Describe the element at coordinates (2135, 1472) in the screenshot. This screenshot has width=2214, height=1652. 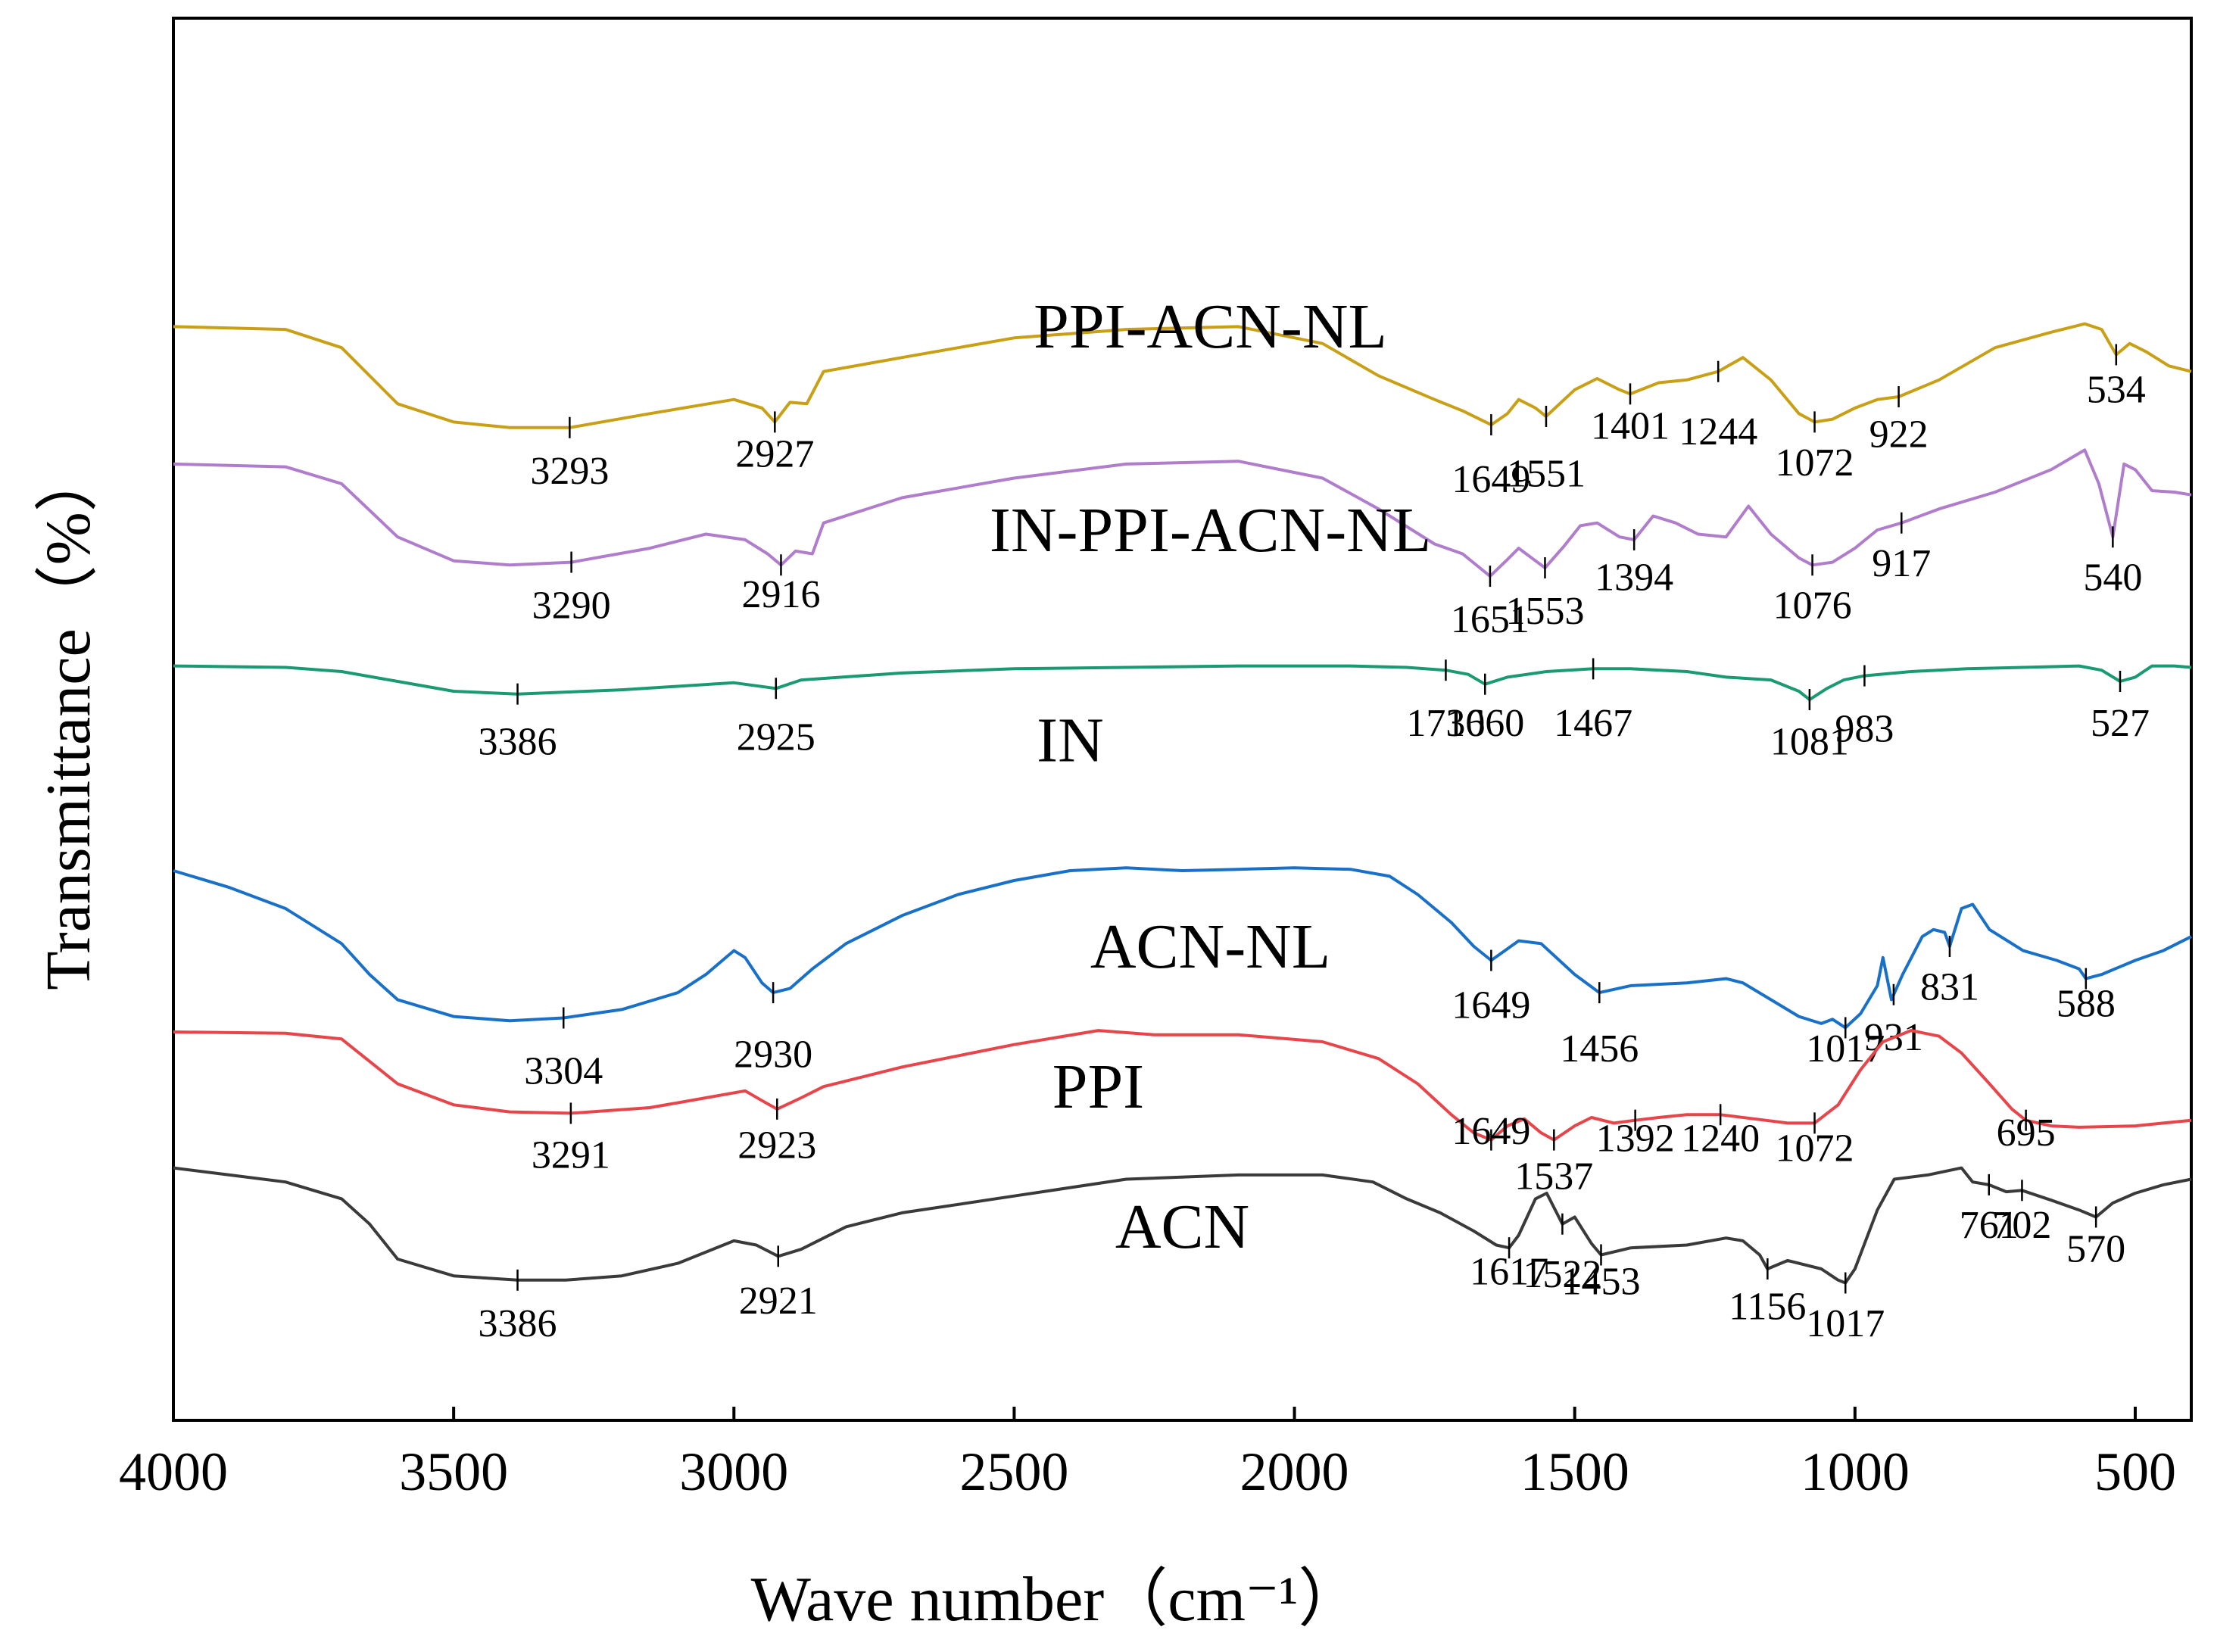
I see `x-tick-label: 500` at that location.